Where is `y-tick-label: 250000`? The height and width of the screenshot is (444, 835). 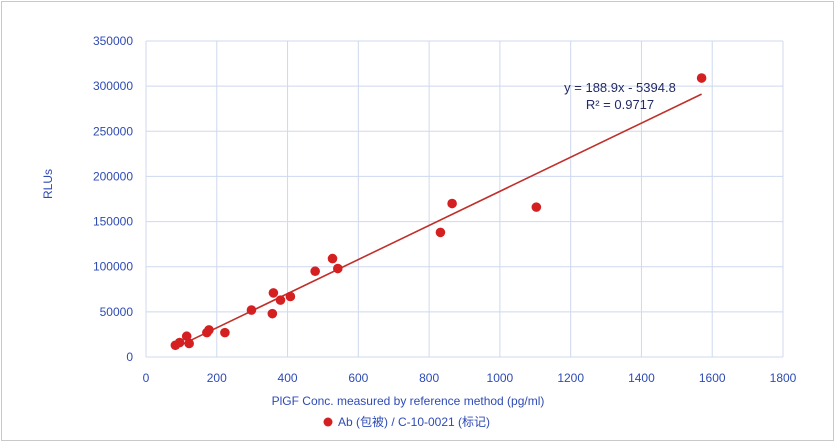
y-tick-label: 250000 is located at coordinates (113, 131).